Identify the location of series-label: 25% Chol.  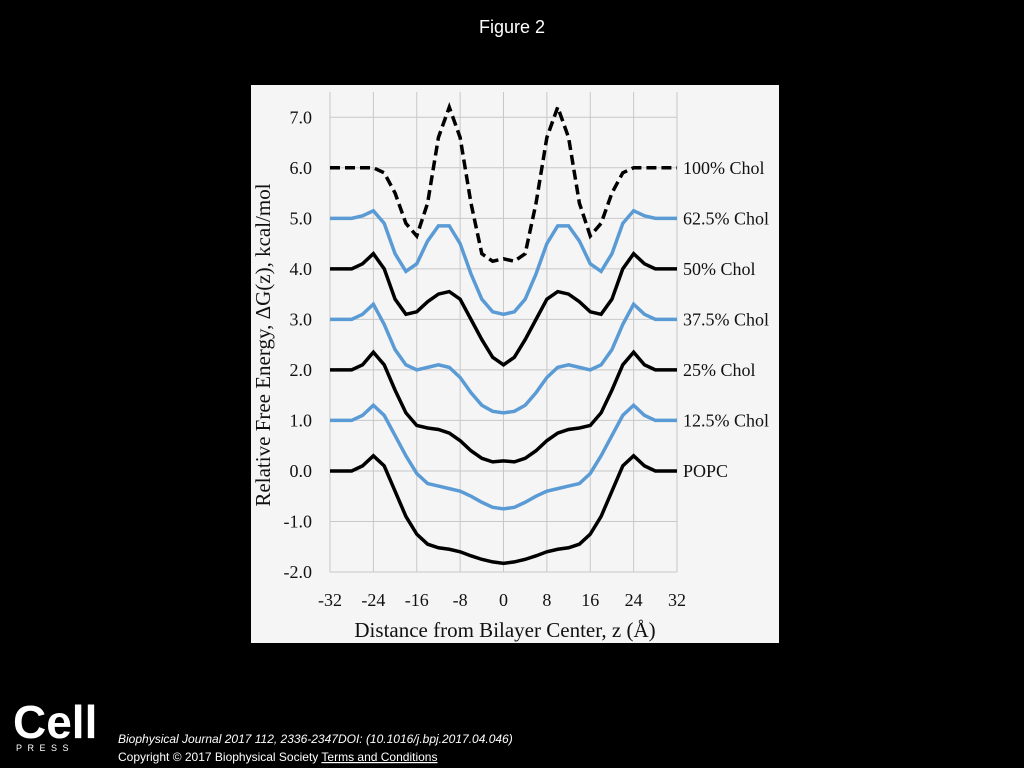
(719, 370).